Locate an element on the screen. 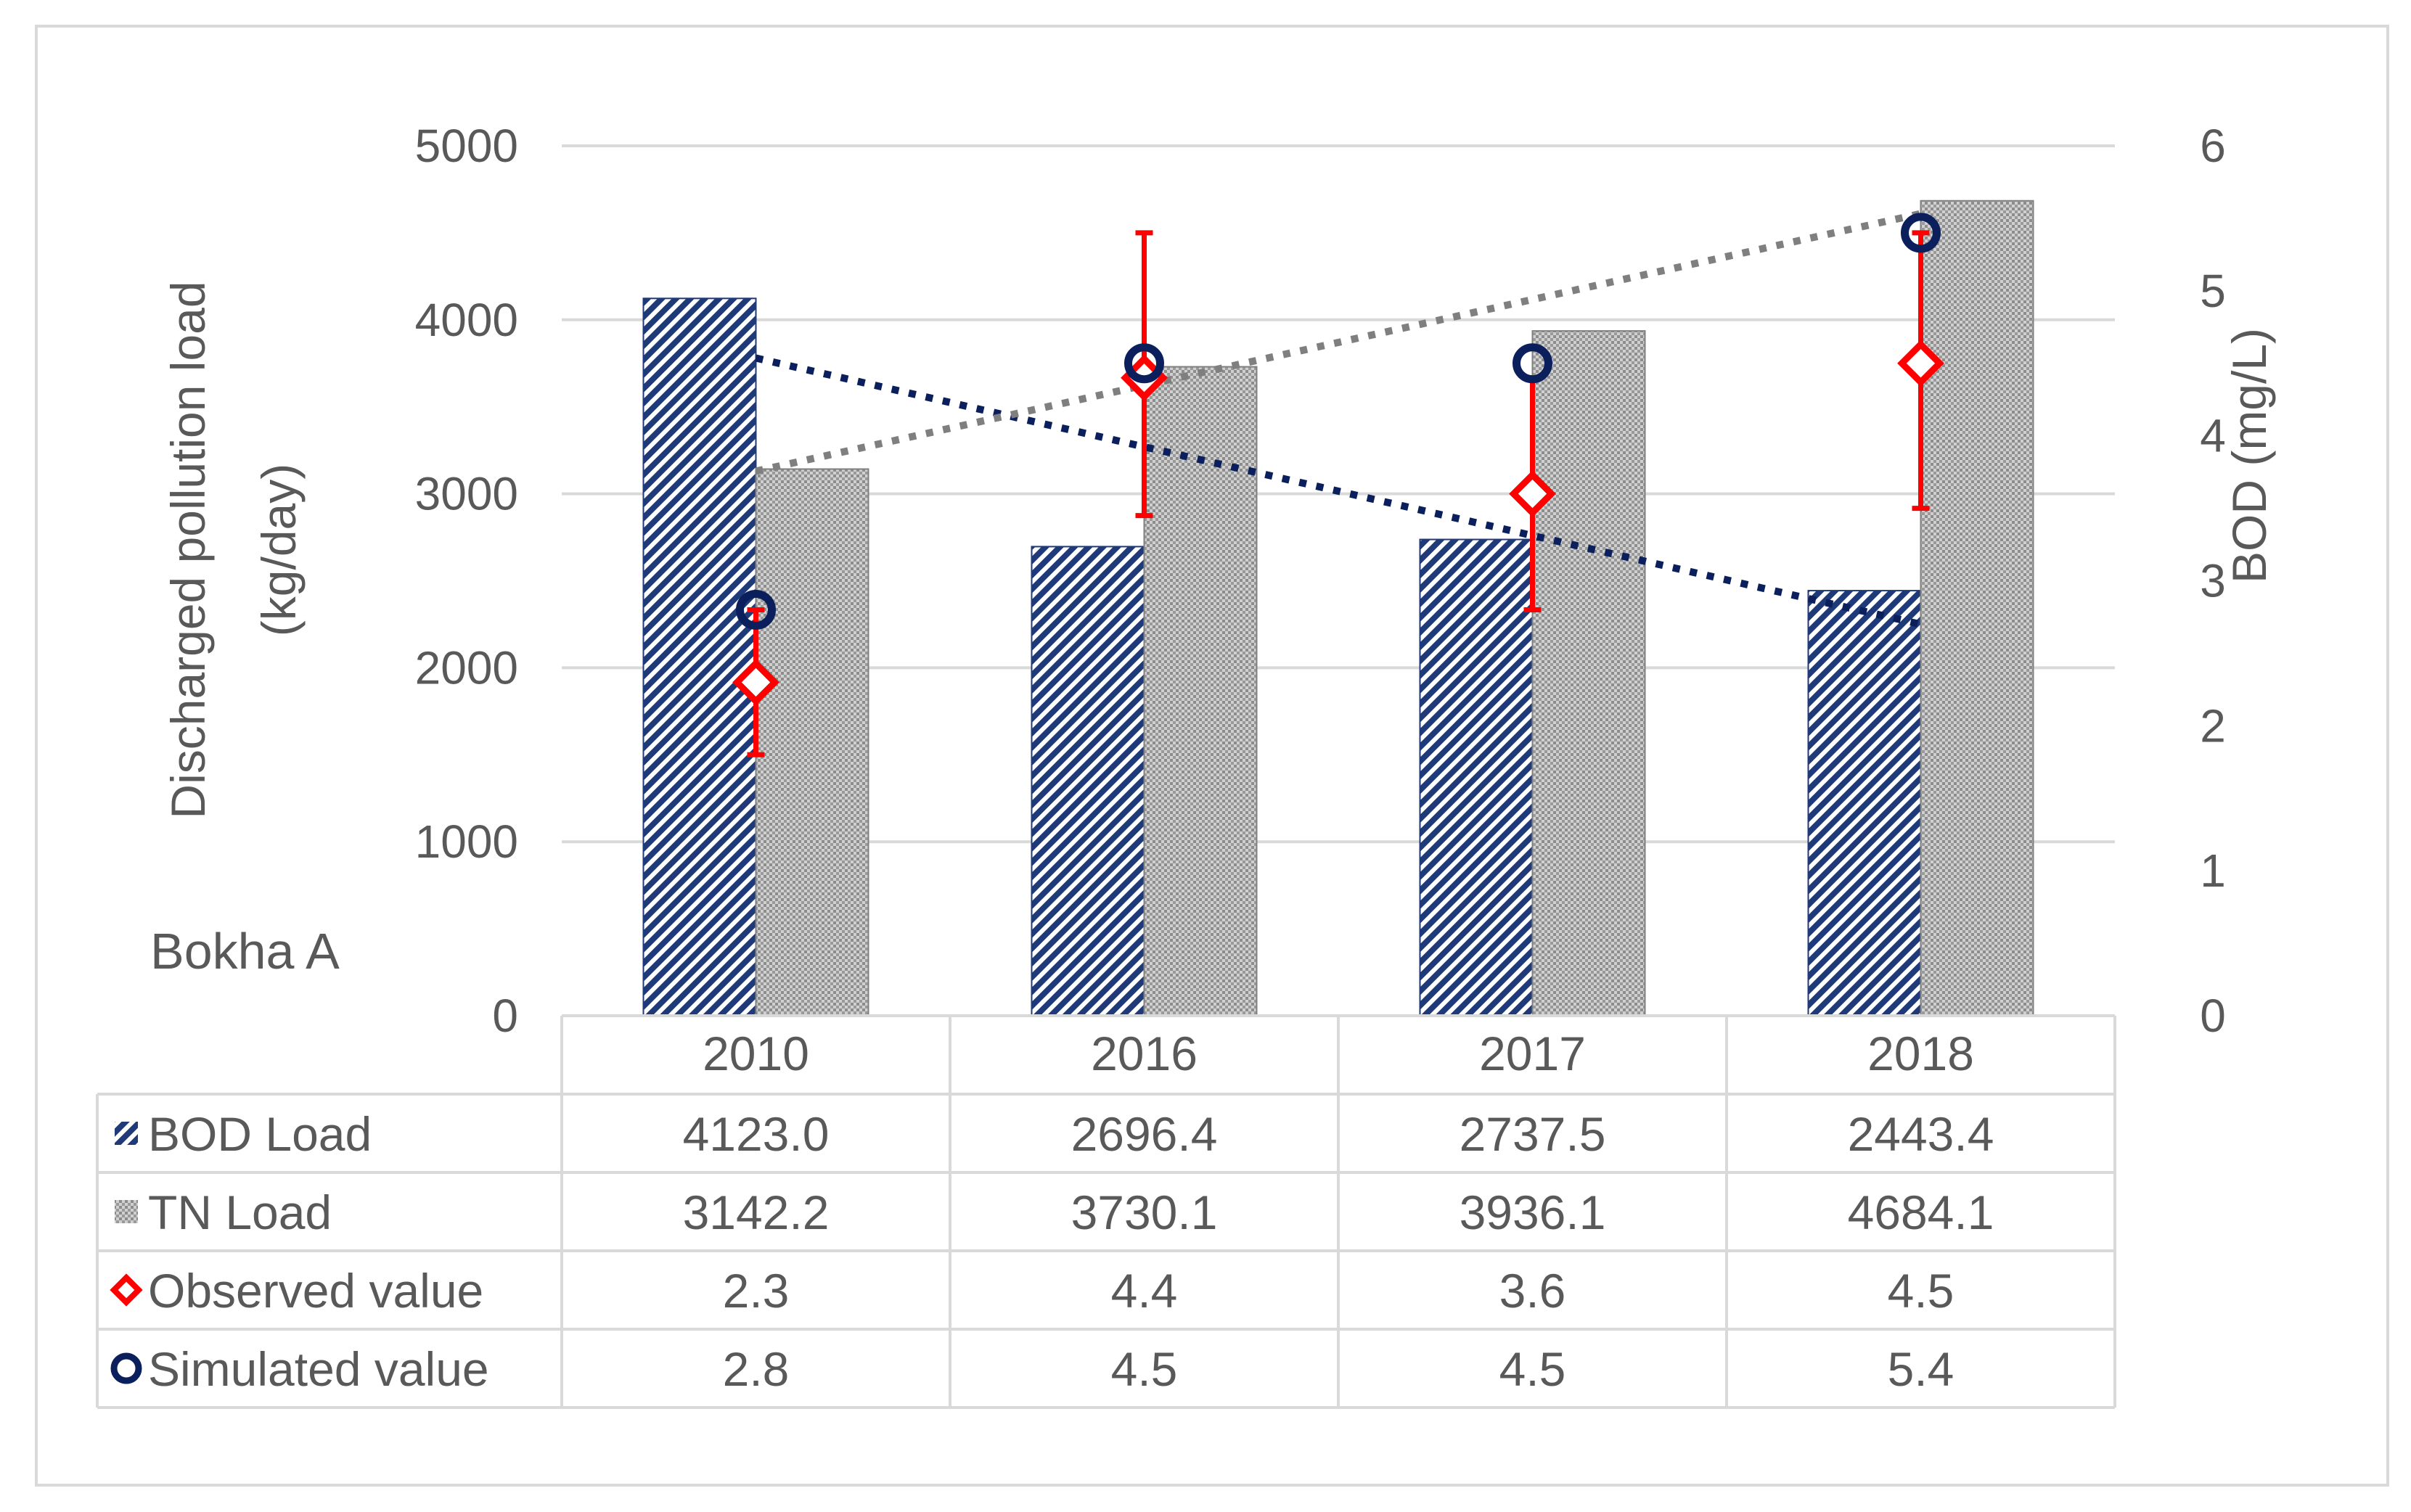  right-tick-label: 3 is located at coordinates (2213, 581).